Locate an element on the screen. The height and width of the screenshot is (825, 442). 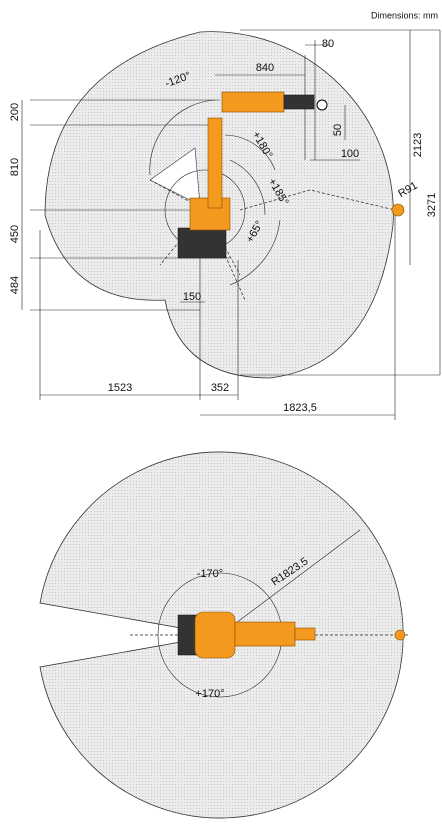
dim: 200 is located at coordinates (15, 112).